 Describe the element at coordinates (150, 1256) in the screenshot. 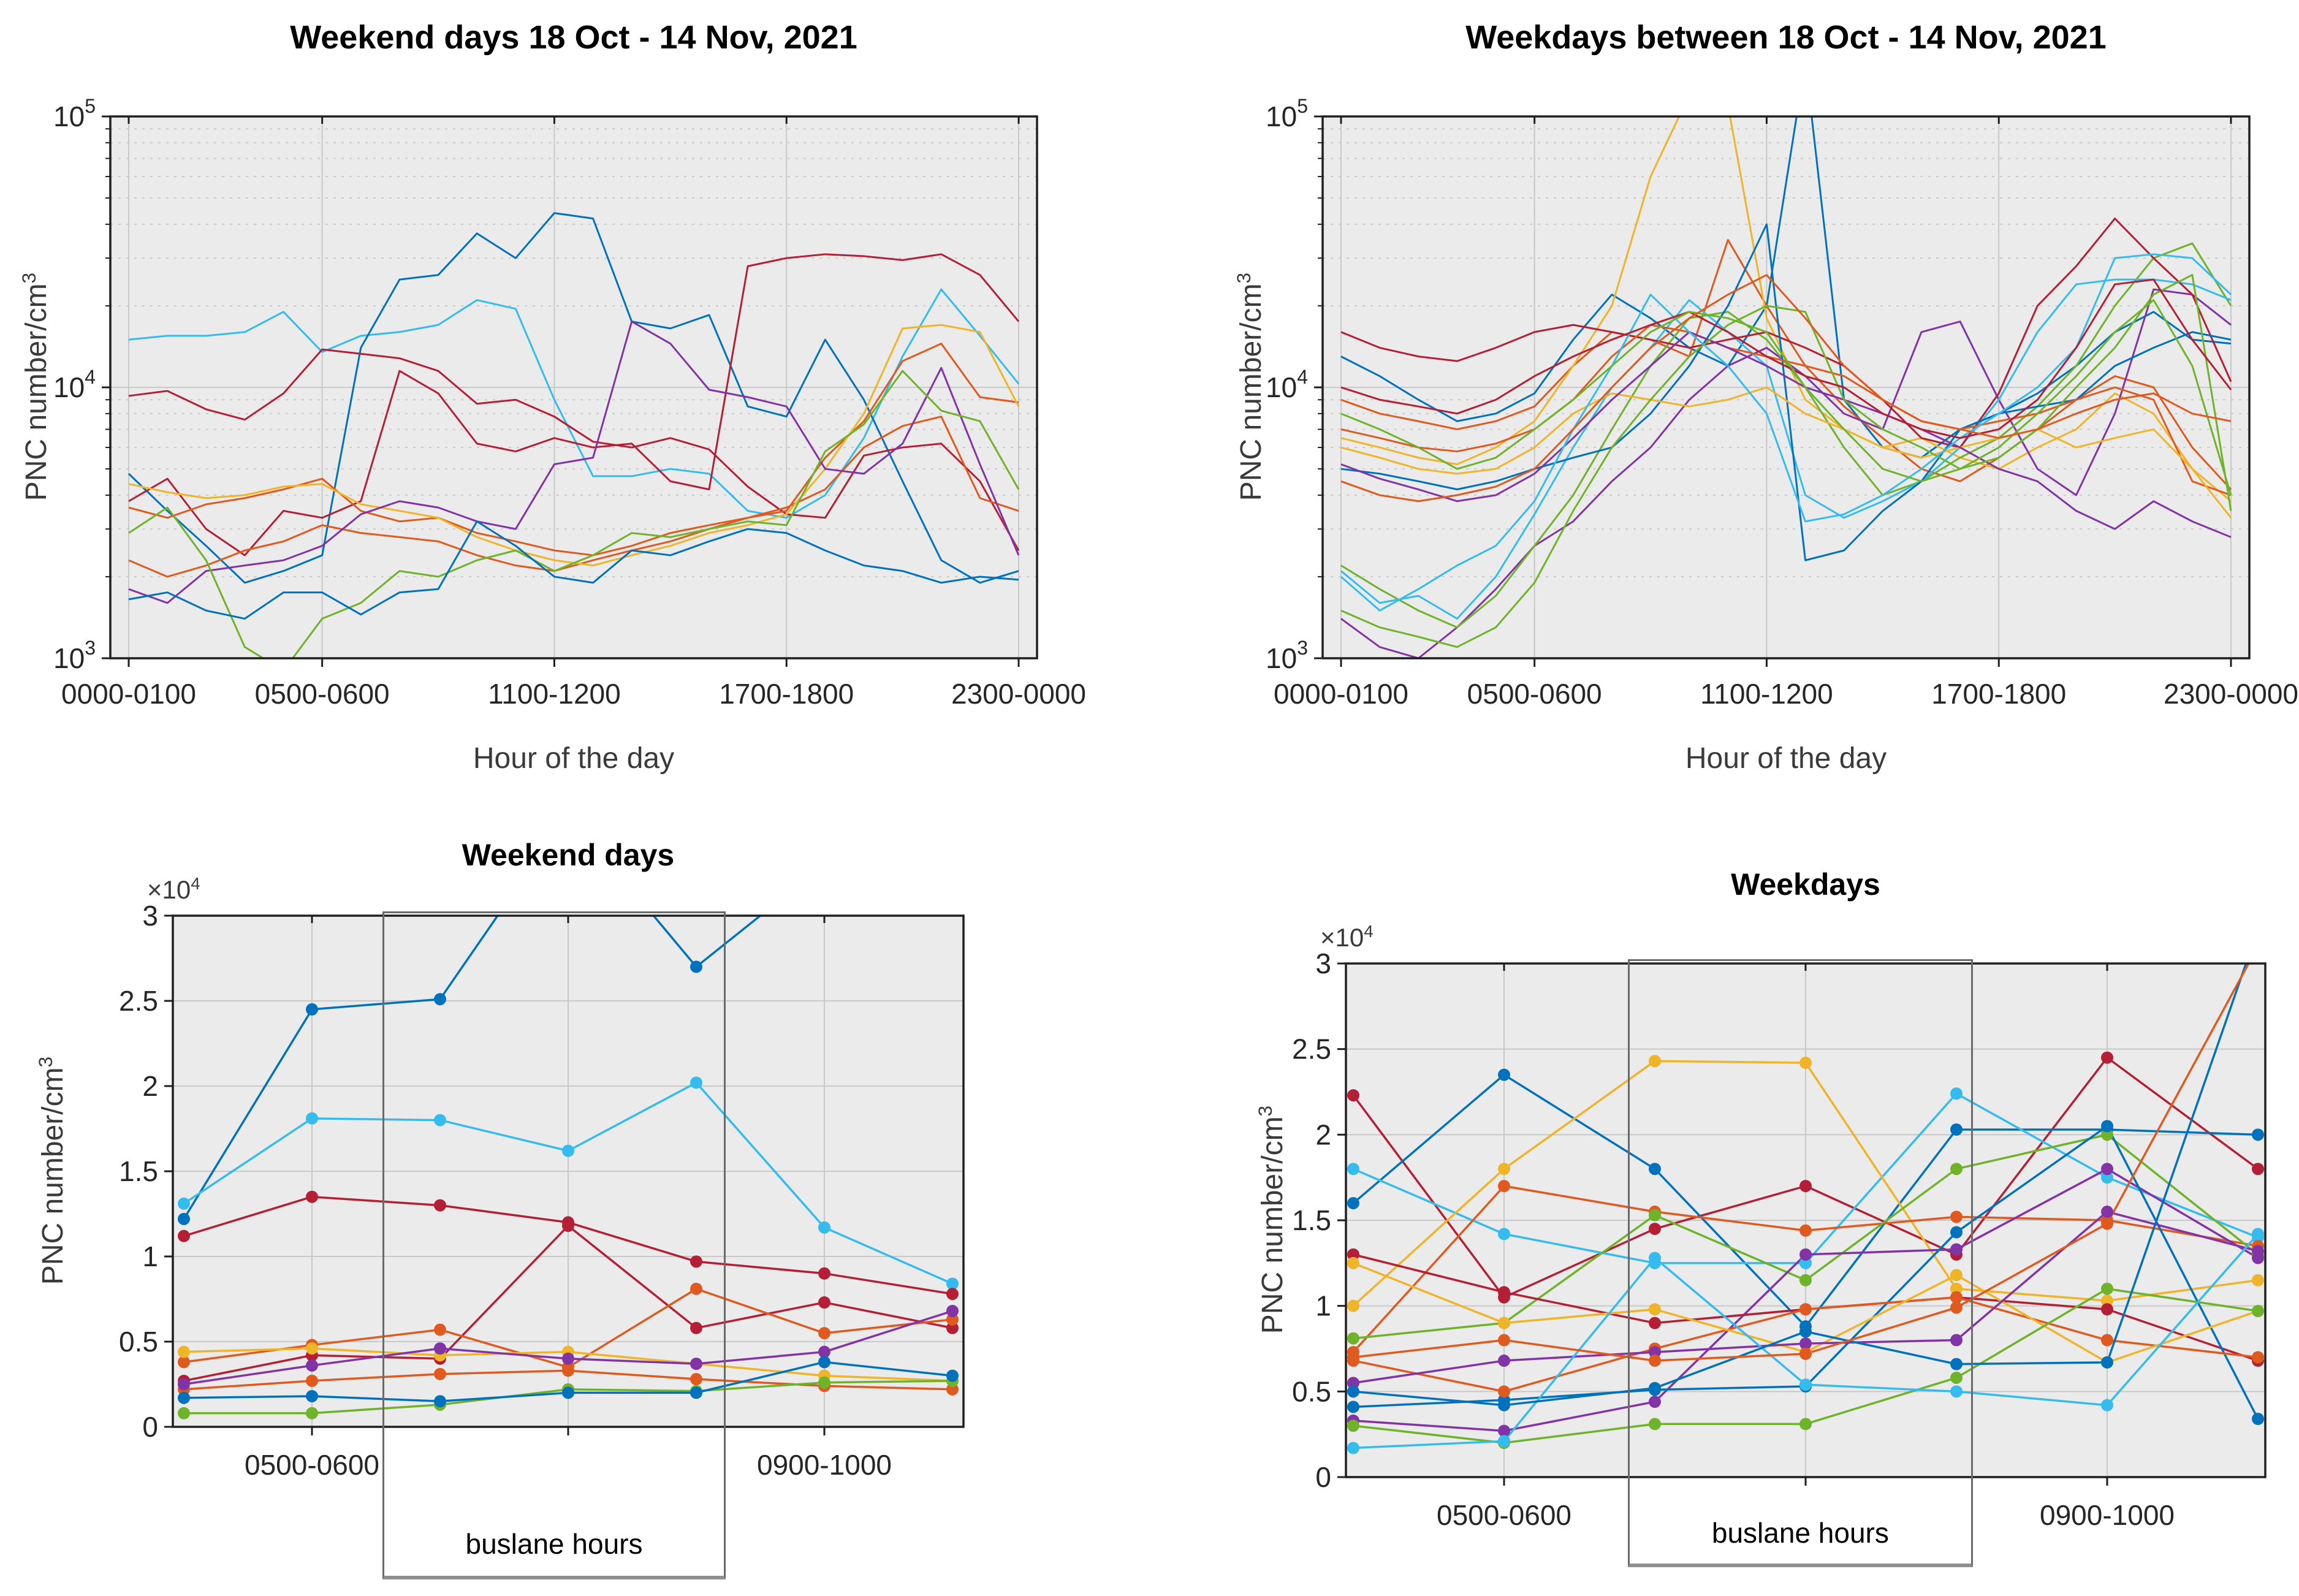

I see `y-tick-label: 1` at that location.